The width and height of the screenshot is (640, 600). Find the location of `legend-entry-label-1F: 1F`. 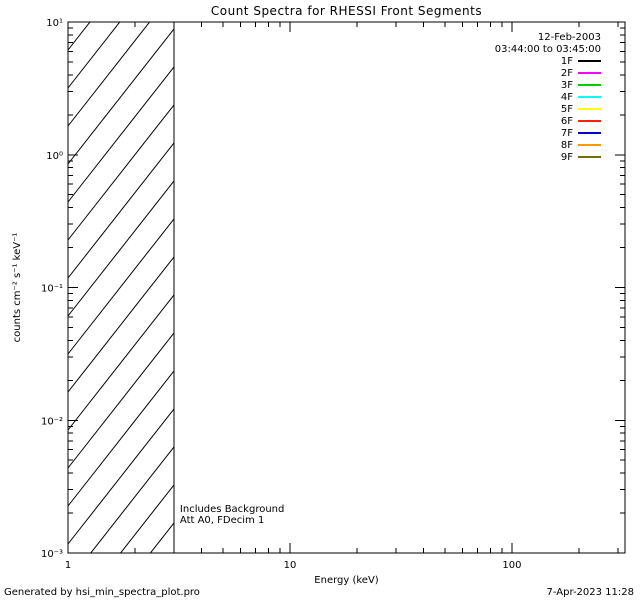

legend-entry-label-1F: 1F is located at coordinates (567, 61).